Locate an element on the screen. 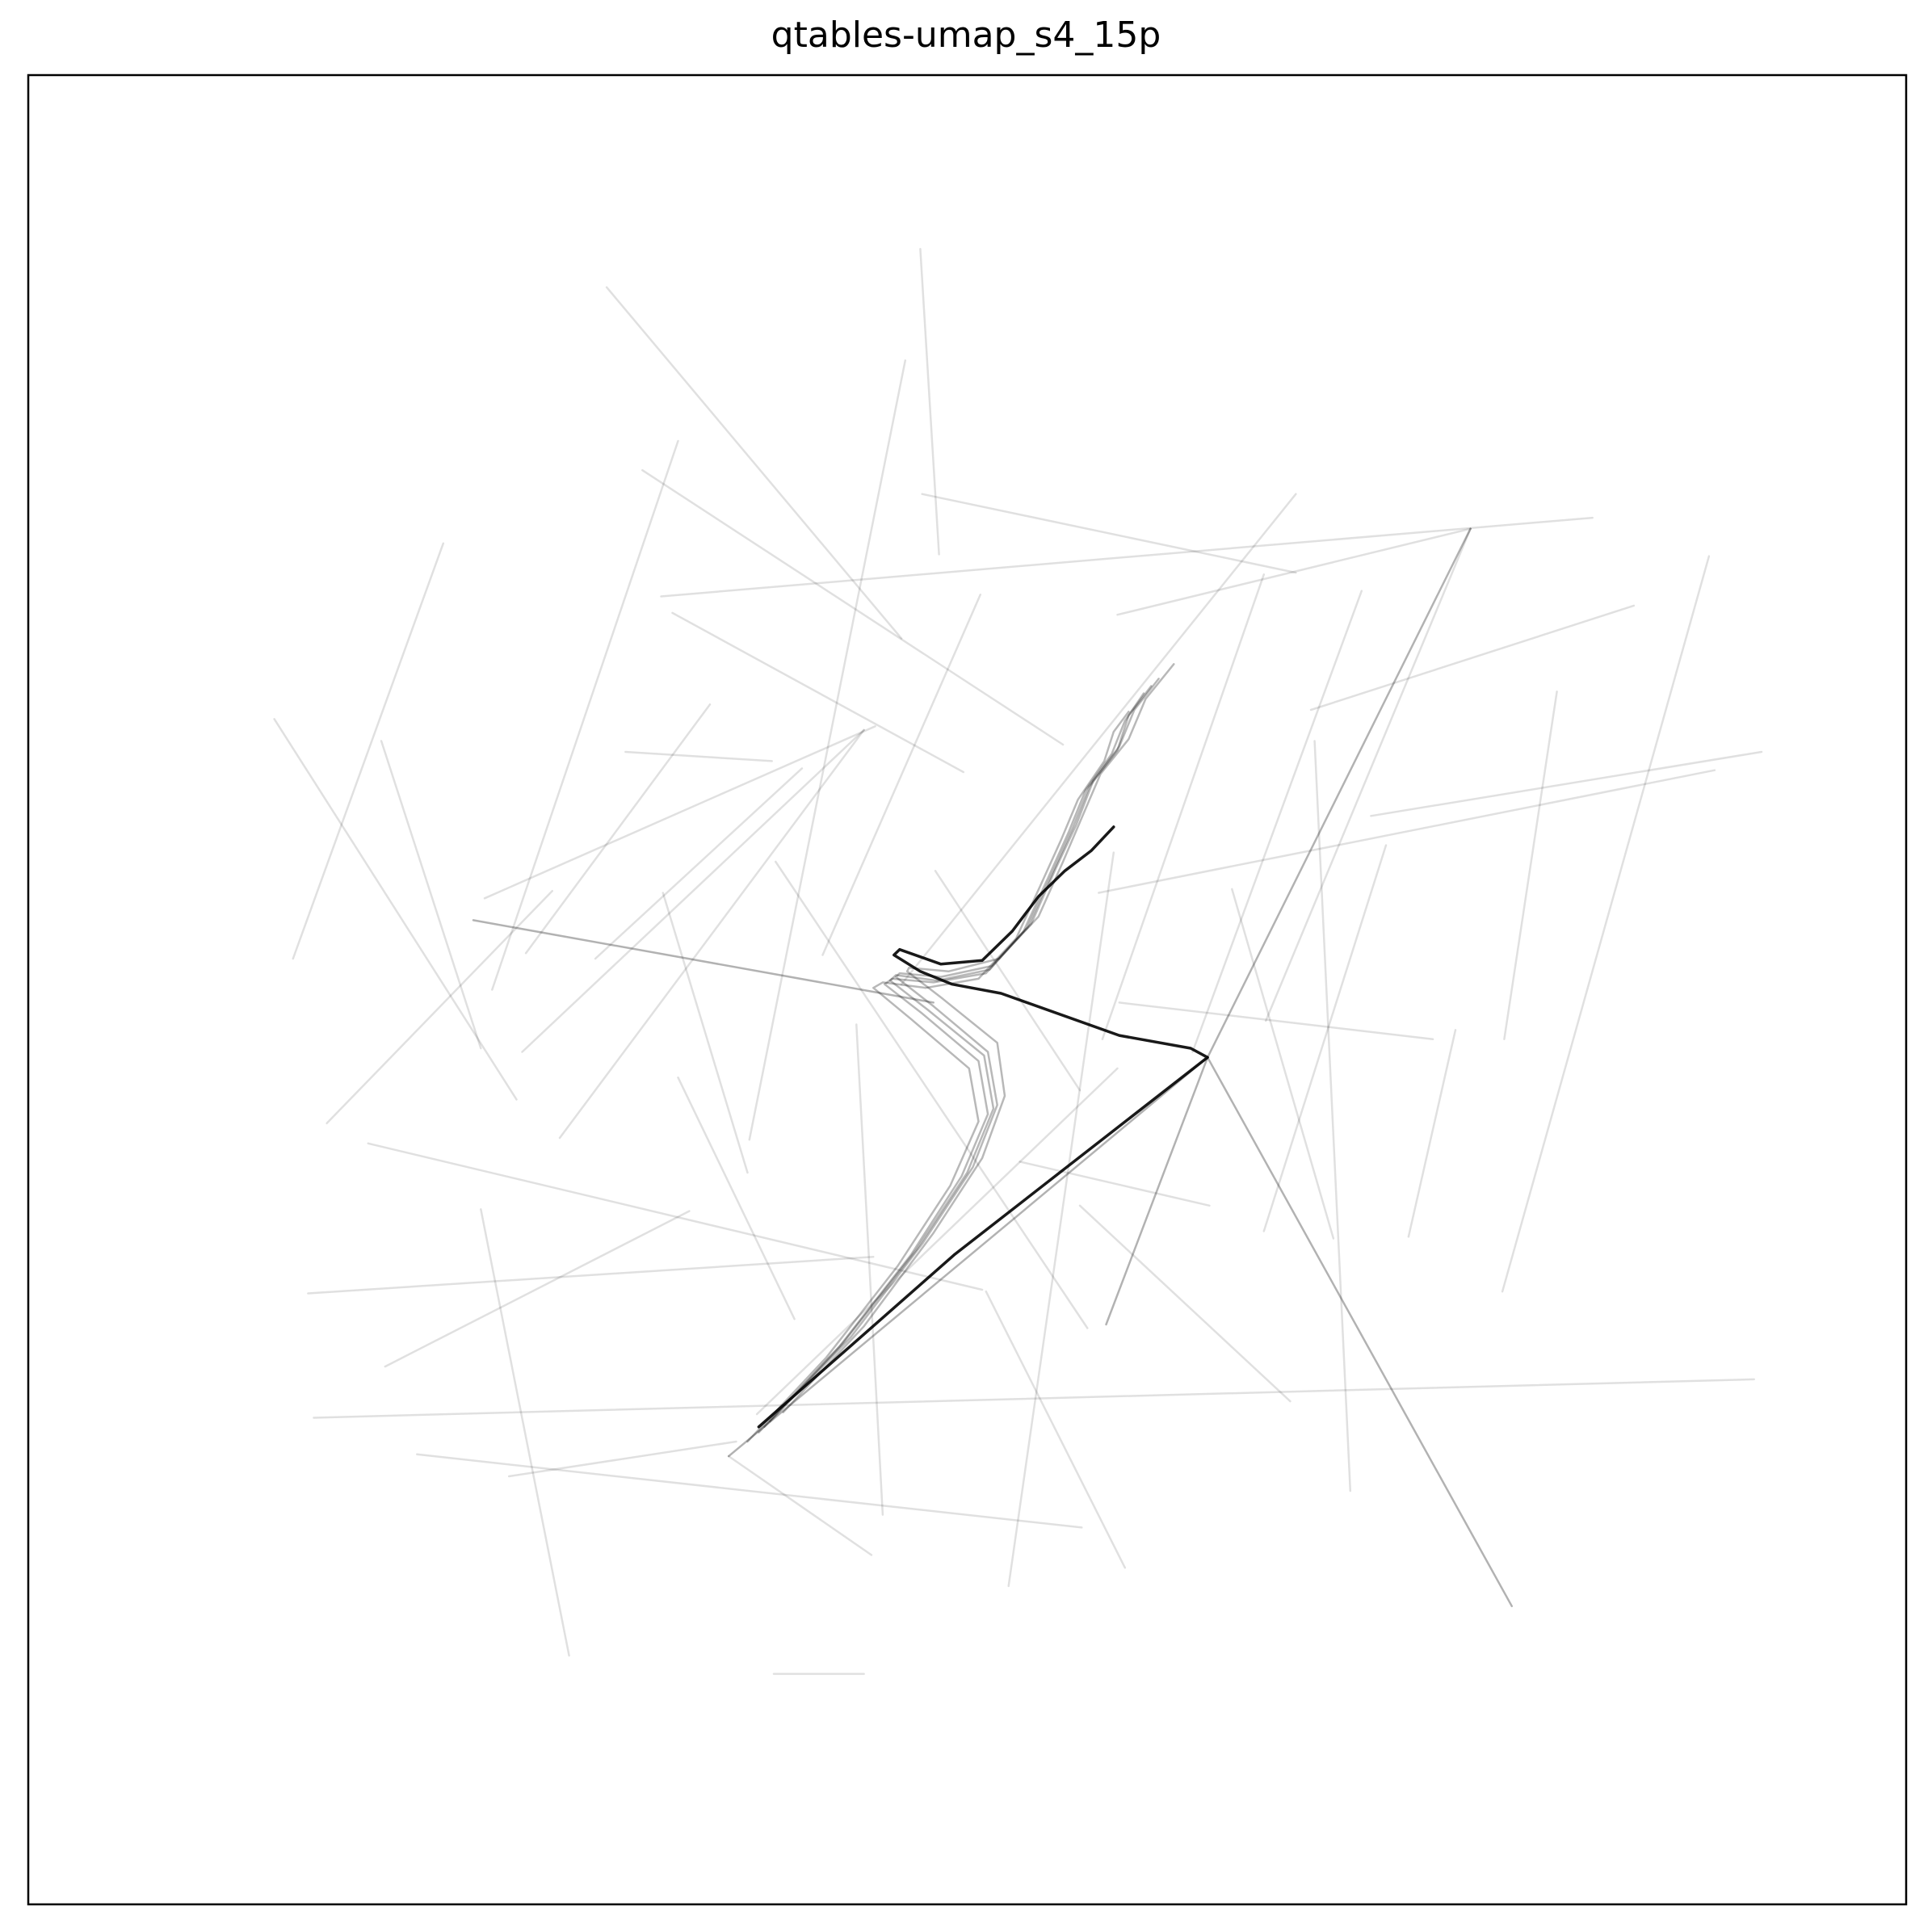  main-trajectory is located at coordinates (983, 1127).